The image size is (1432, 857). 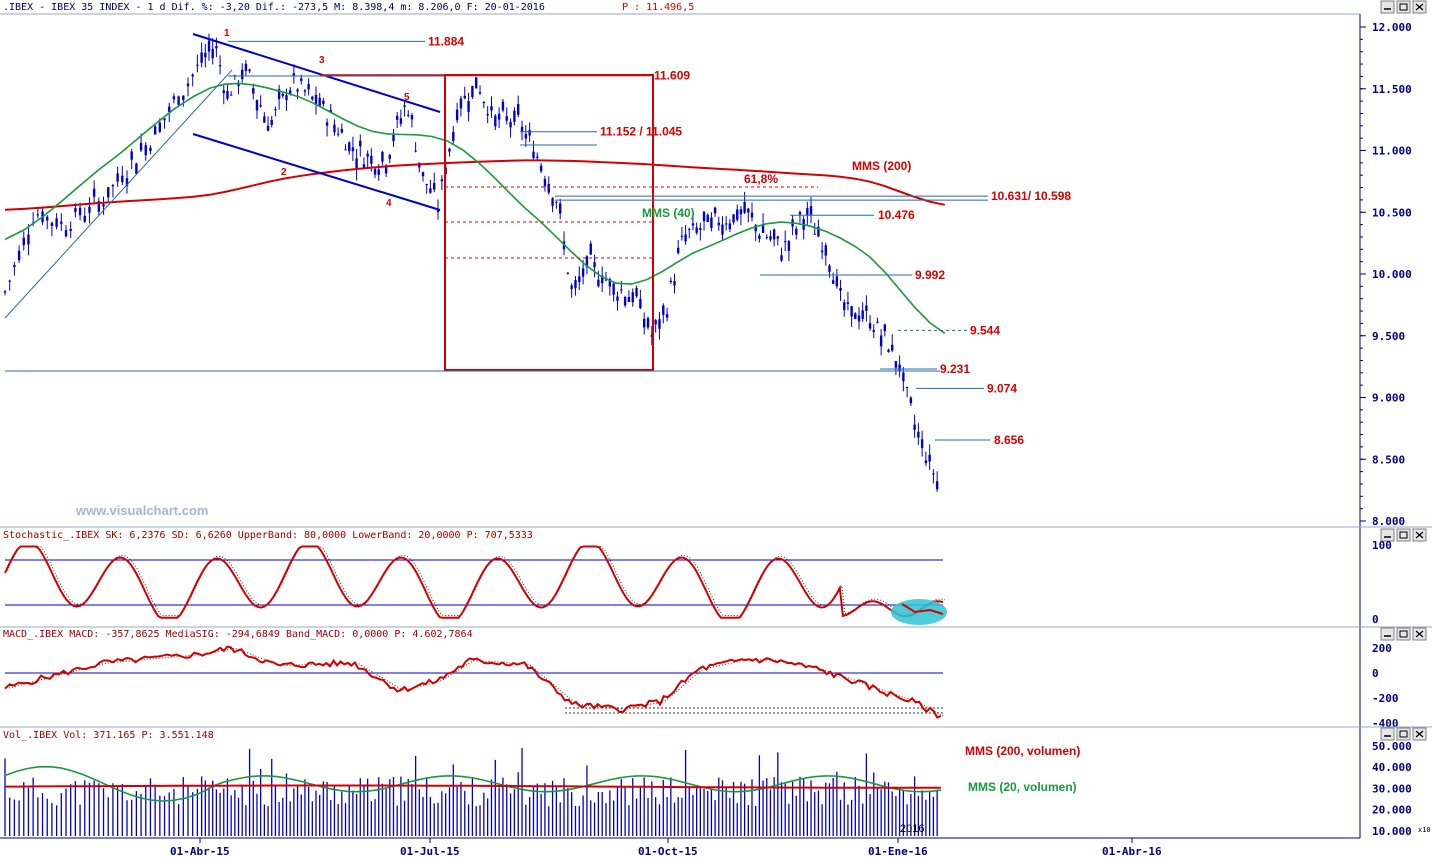 I want to click on price-restore-icon, so click(x=1387, y=7).